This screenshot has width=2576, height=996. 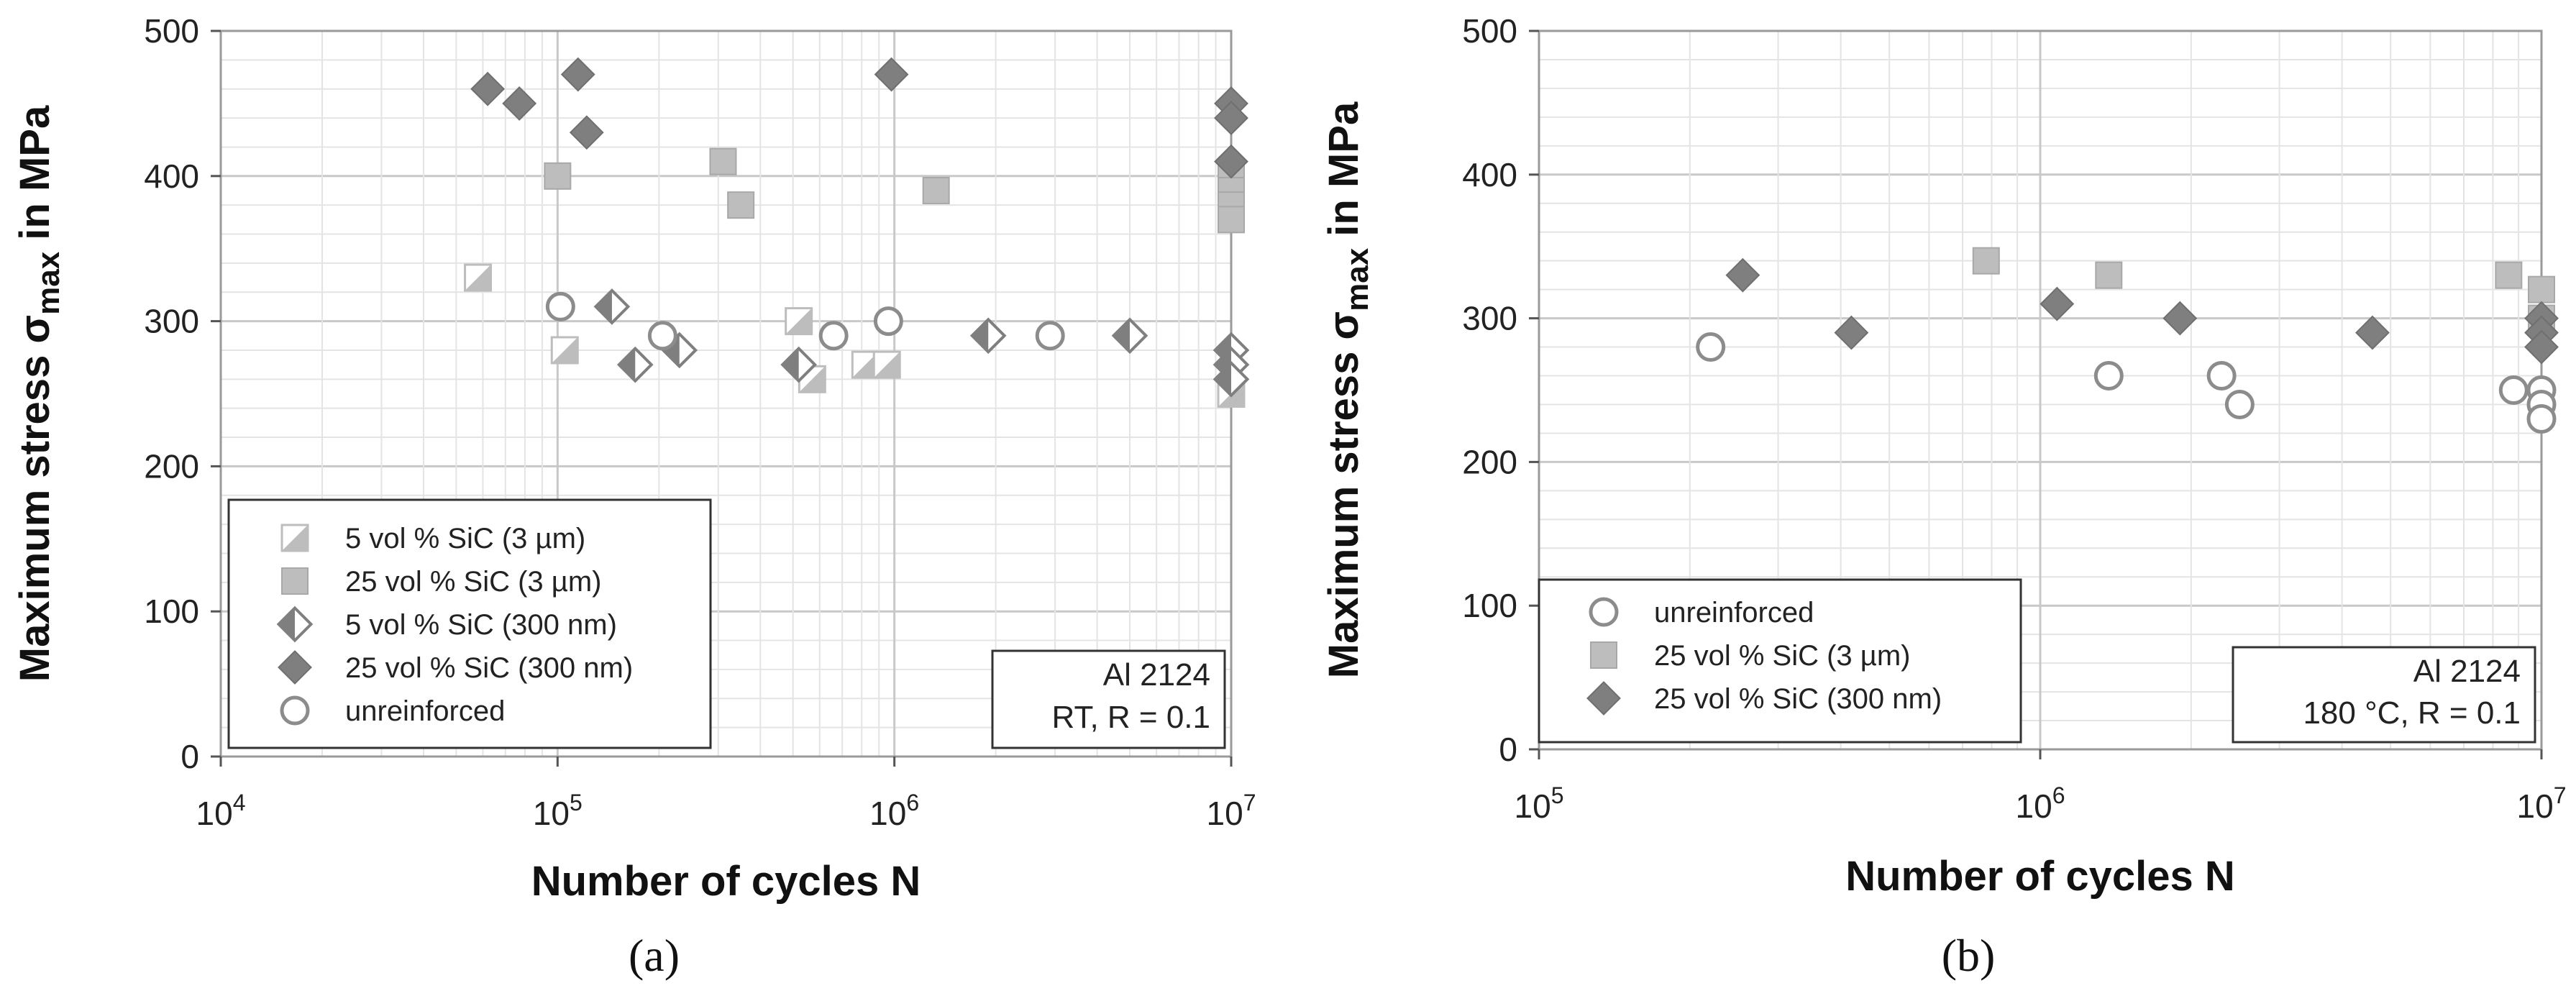 I want to click on series-5-vol-sic-3-m-, so click(x=855, y=335).